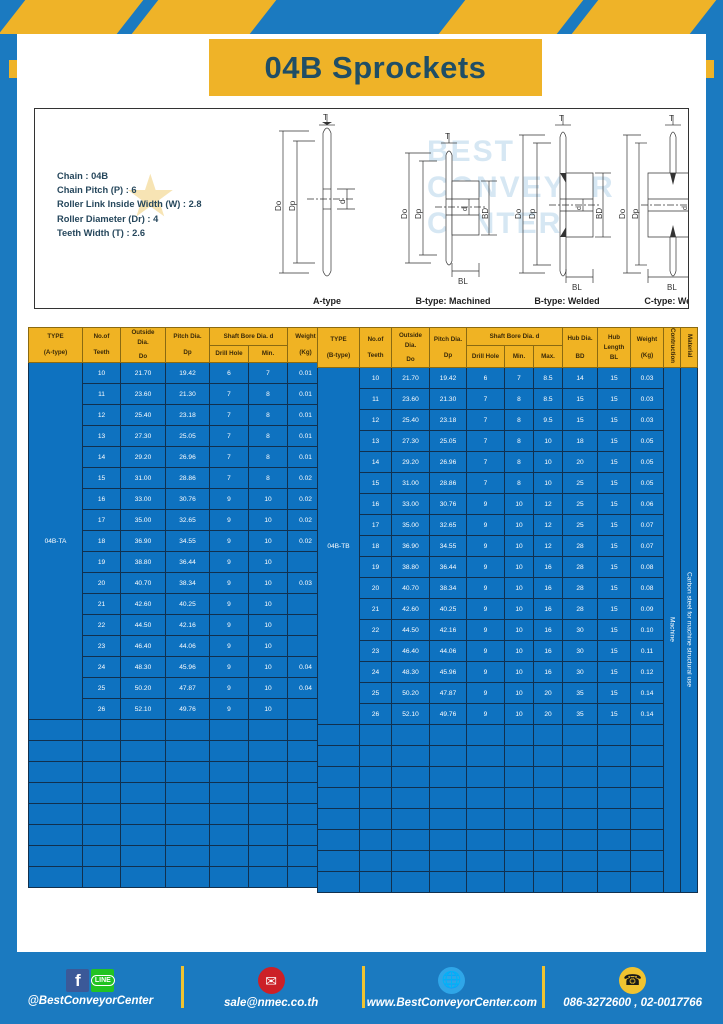 The image size is (723, 1024). I want to click on th-outside-main: Outside, so click(410, 335).